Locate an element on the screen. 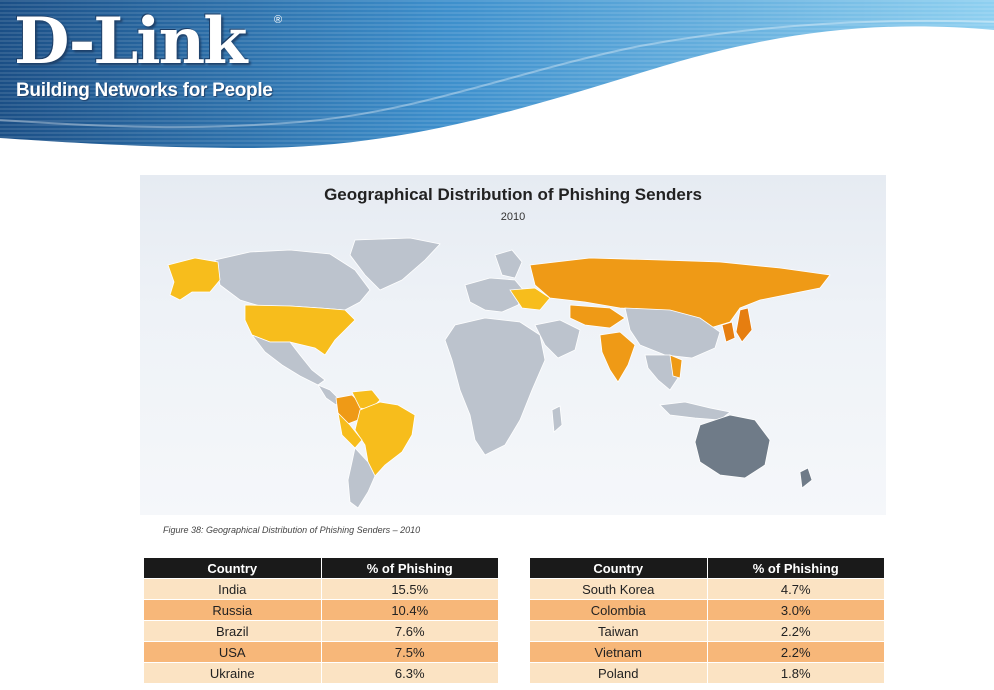  country-cell: Ukraine is located at coordinates (232, 673).